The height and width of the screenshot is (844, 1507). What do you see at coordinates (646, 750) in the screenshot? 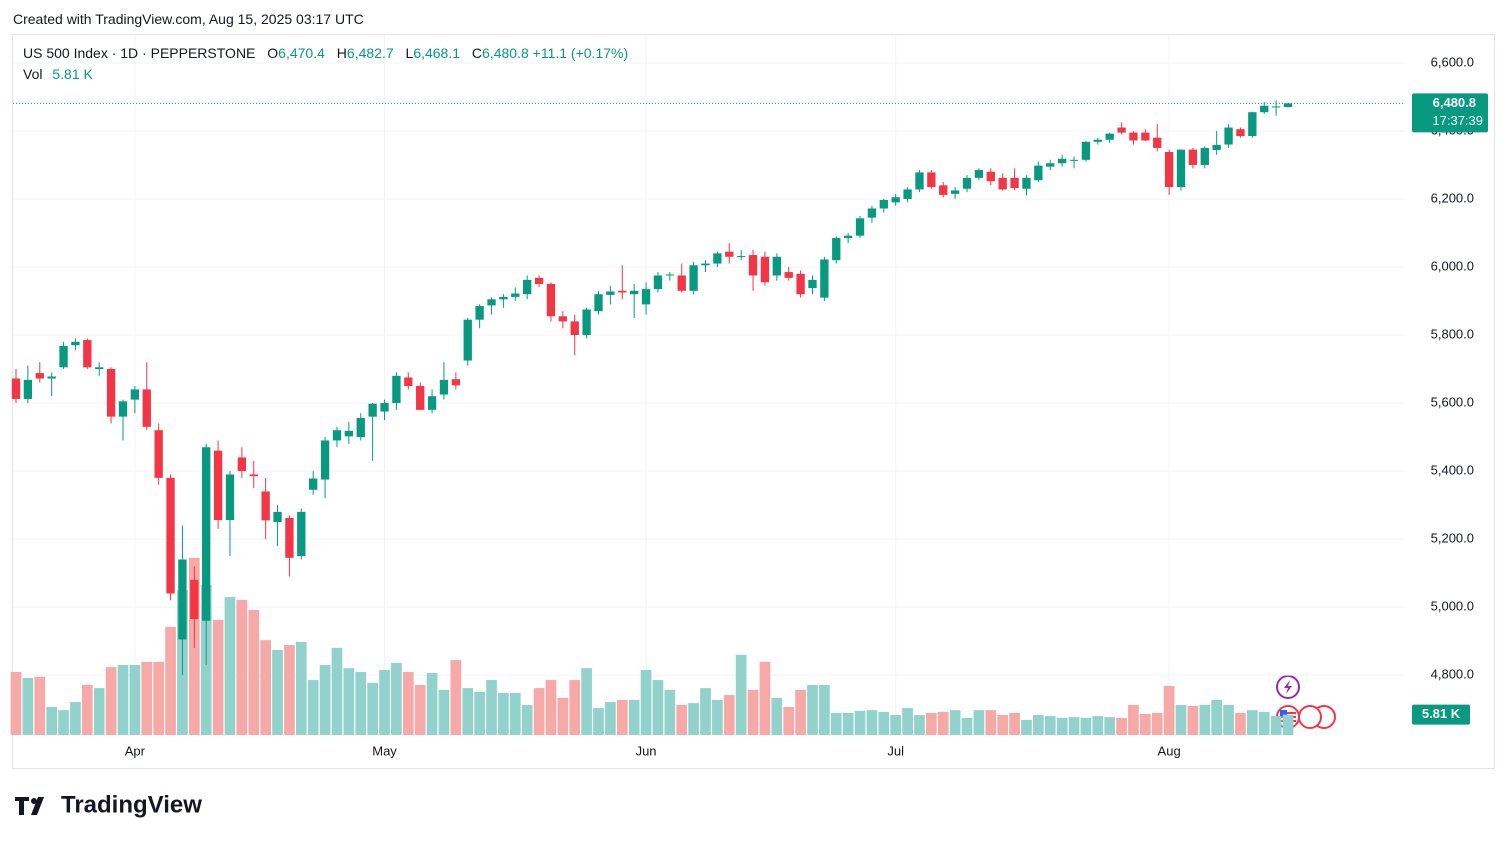
I see `x-tick-label: Jun` at bounding box center [646, 750].